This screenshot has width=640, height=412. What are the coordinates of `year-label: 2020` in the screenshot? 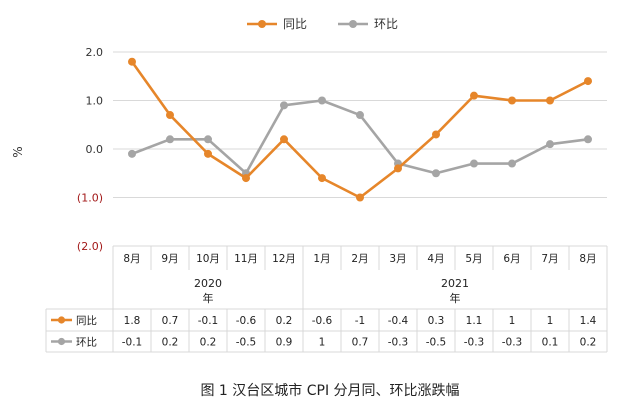 It's located at (208, 283).